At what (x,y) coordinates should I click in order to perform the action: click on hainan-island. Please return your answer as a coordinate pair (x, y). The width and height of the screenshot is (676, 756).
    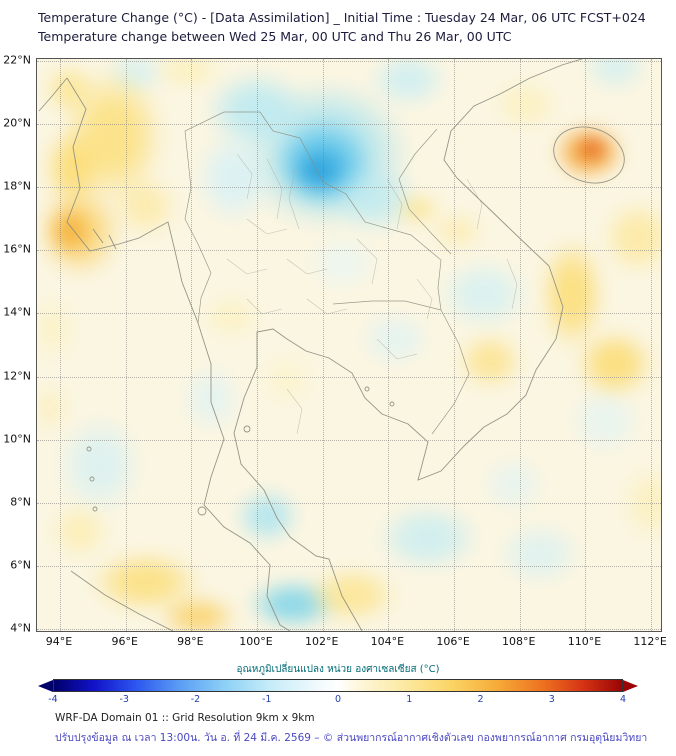
    Looking at the image, I should click on (589, 155).